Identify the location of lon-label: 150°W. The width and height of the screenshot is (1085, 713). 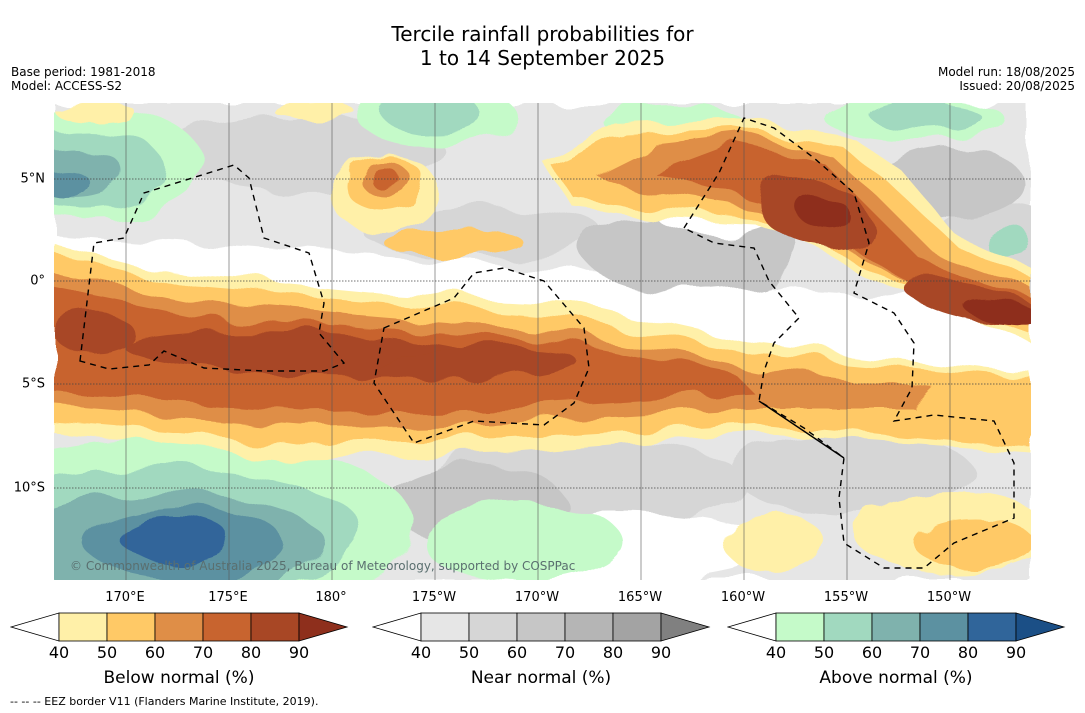
(949, 597).